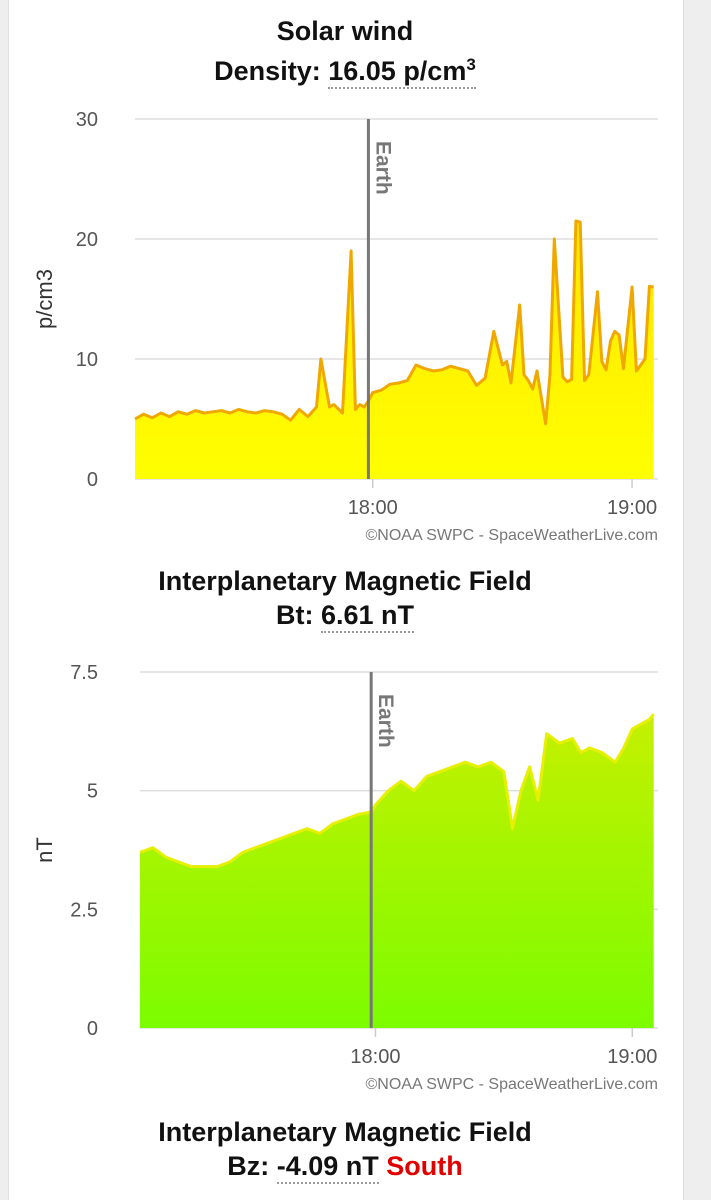 The width and height of the screenshot is (711, 1200). Describe the element at coordinates (248, 1166) in the screenshot. I see `bz-metric-label: Bz:` at that location.